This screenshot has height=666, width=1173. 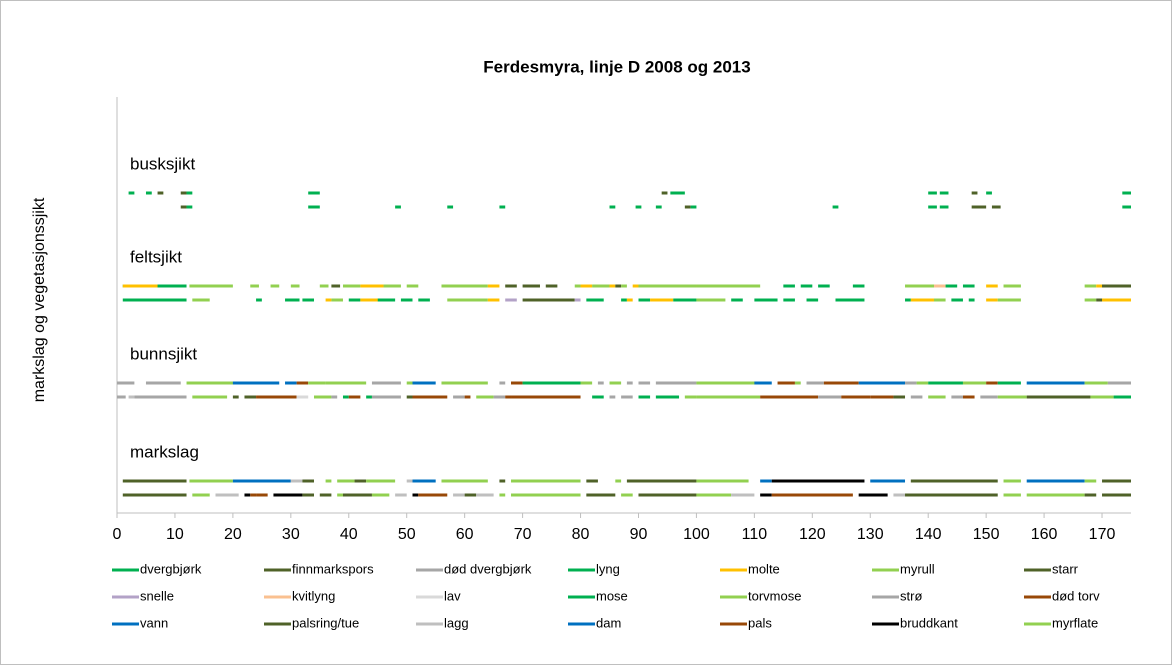 I want to click on x-tick-label: 160, so click(x=1044, y=534).